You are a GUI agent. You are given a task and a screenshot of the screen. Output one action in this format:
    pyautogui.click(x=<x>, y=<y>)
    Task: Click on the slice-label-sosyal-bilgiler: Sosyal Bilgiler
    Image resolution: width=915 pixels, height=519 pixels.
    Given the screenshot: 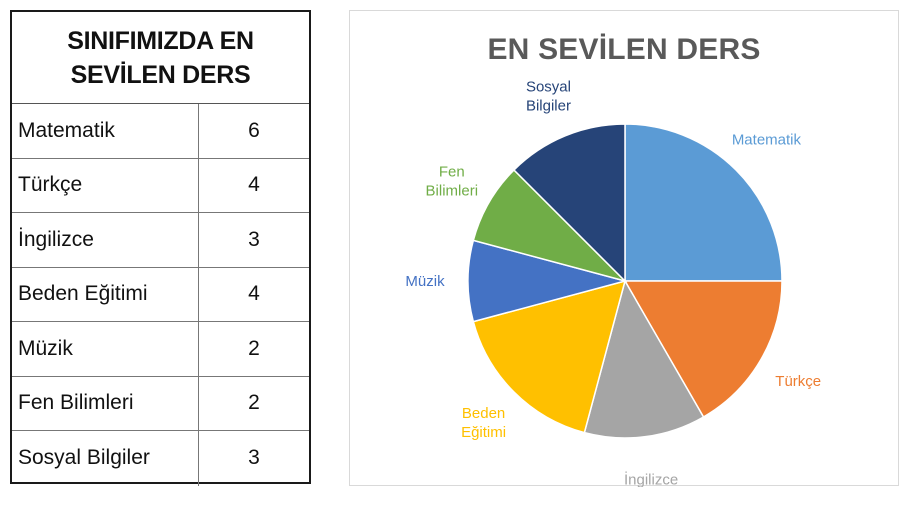 What is the action you would take?
    pyautogui.click(x=548, y=97)
    